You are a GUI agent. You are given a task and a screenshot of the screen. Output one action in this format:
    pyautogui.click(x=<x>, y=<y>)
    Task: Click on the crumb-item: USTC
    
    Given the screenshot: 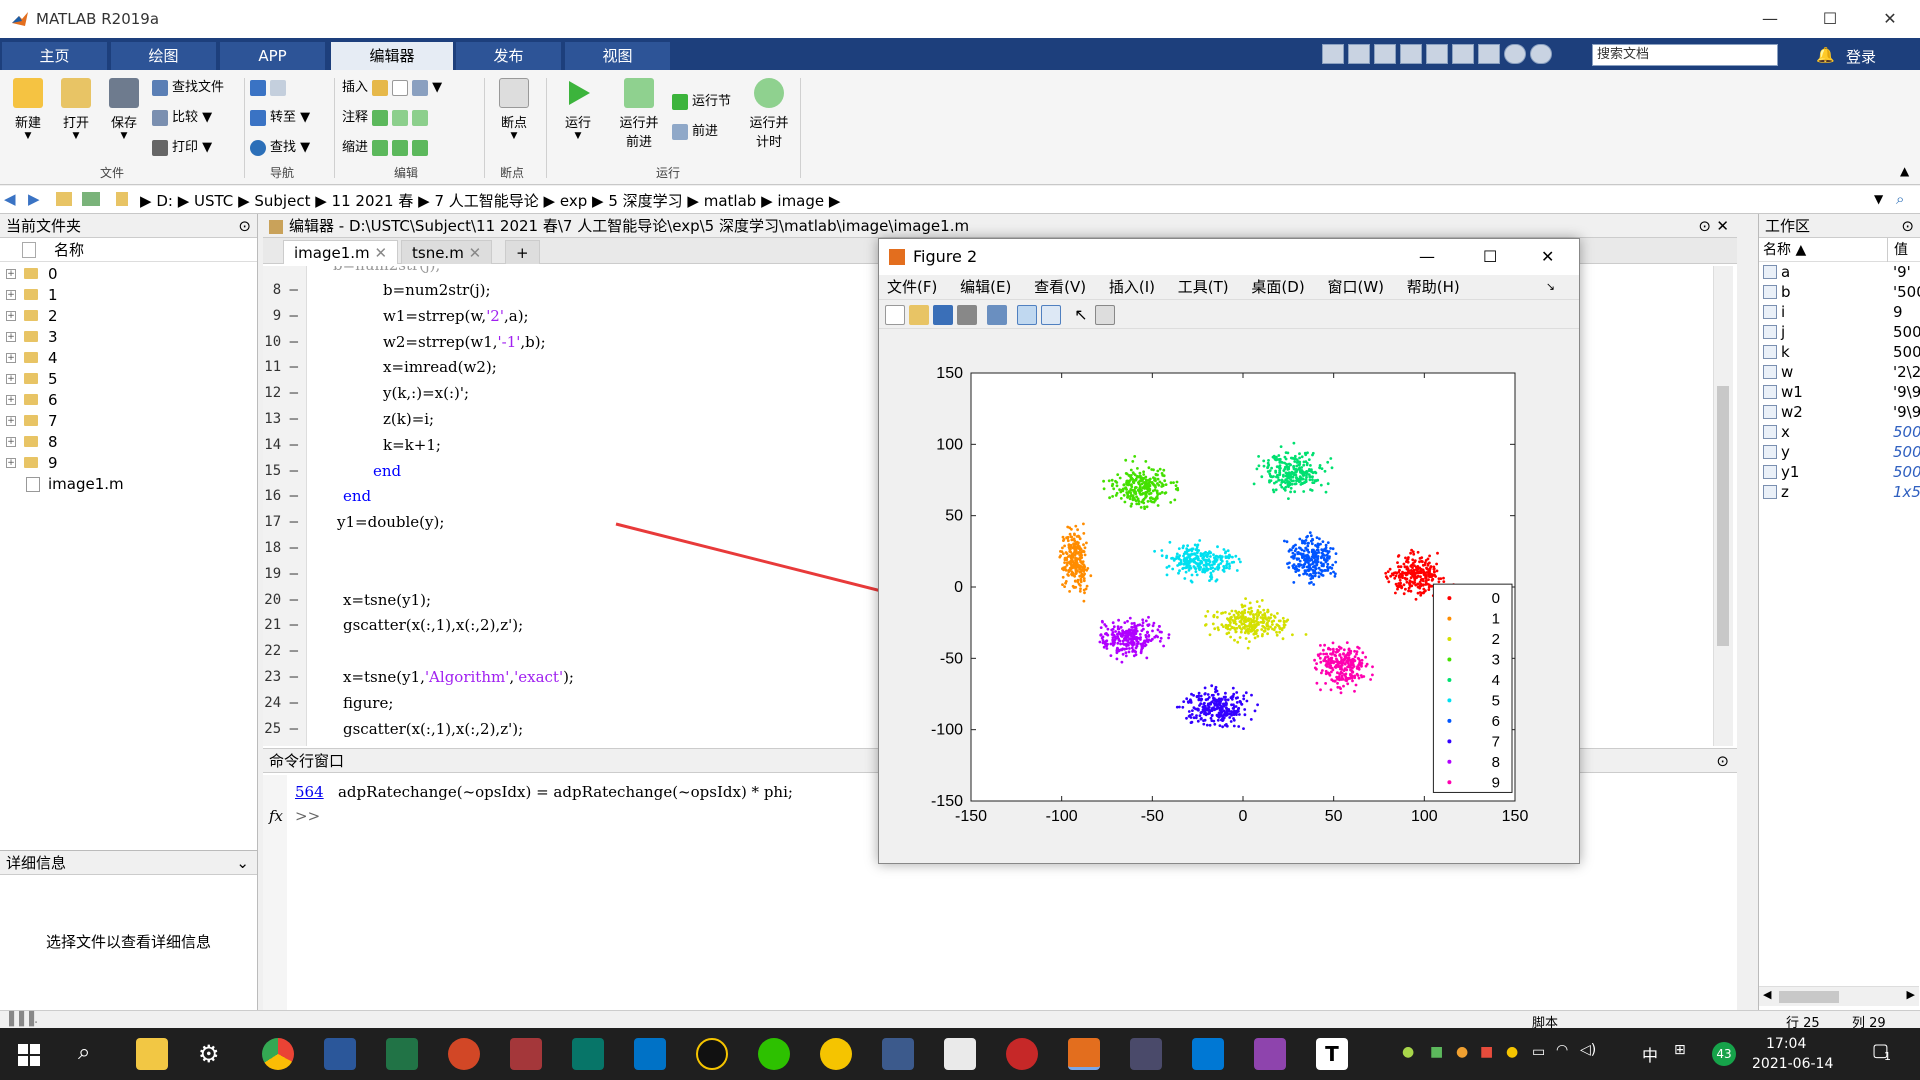 What is the action you would take?
    pyautogui.click(x=214, y=201)
    